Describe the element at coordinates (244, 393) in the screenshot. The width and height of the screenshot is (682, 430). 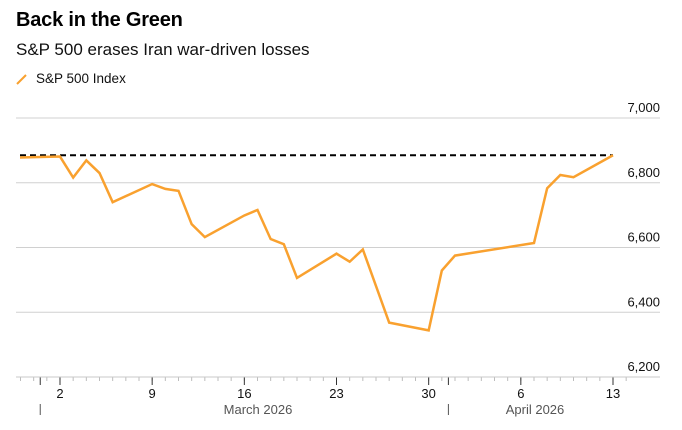
I see `x-tick-label: 16` at that location.